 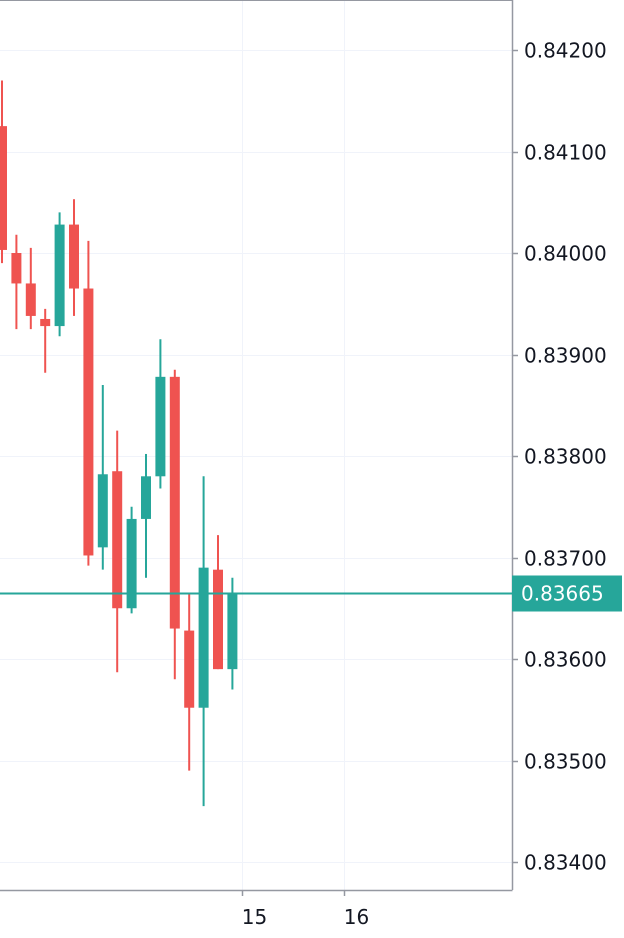 I want to click on y-tick-label: 0.84000, so click(x=565, y=254).